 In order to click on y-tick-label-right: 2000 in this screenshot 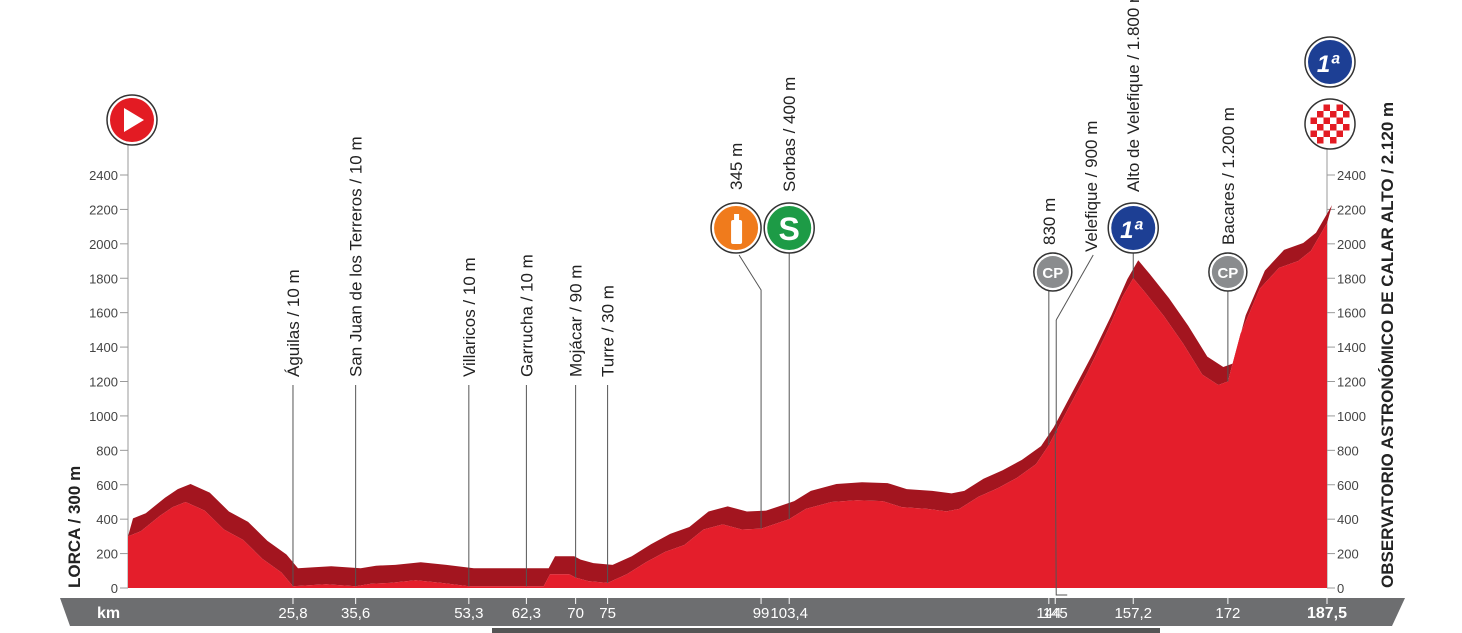, I will do `click(1351, 244)`.